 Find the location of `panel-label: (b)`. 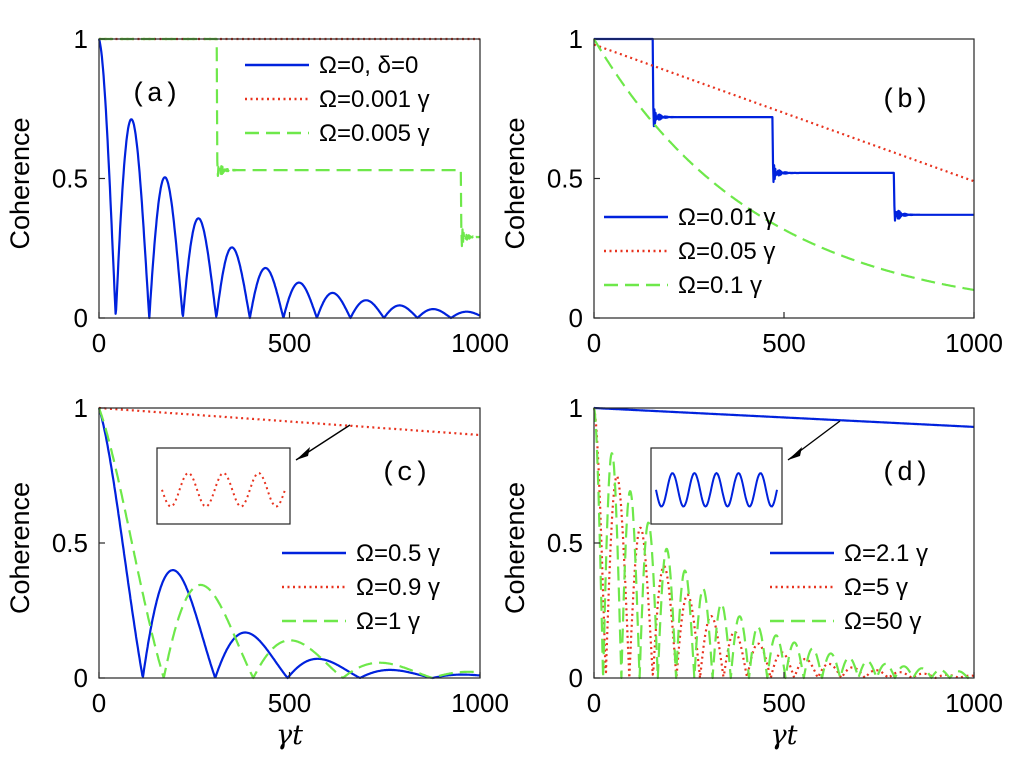

panel-label: (b) is located at coordinates (905, 101).